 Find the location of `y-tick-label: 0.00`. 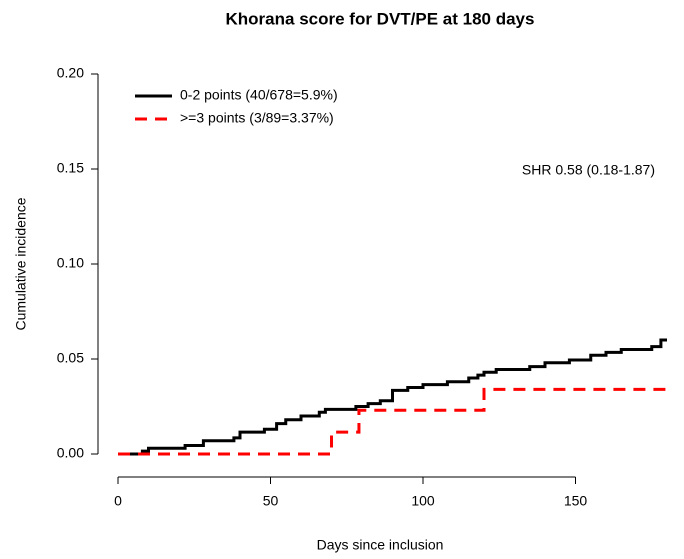

y-tick-label: 0.00 is located at coordinates (70, 453).